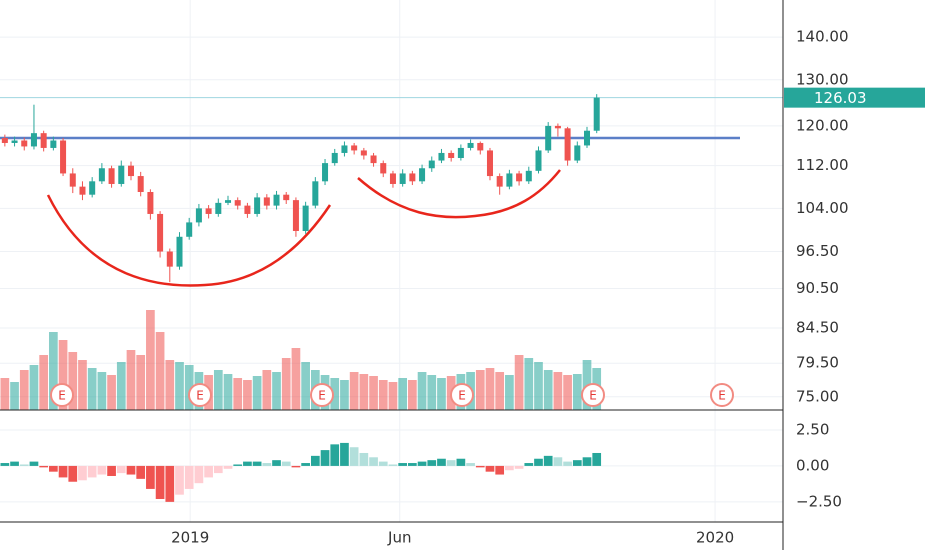 The height and width of the screenshot is (550, 932). Describe the element at coordinates (189, 240) in the screenshot. I see `cup-curve` at that location.